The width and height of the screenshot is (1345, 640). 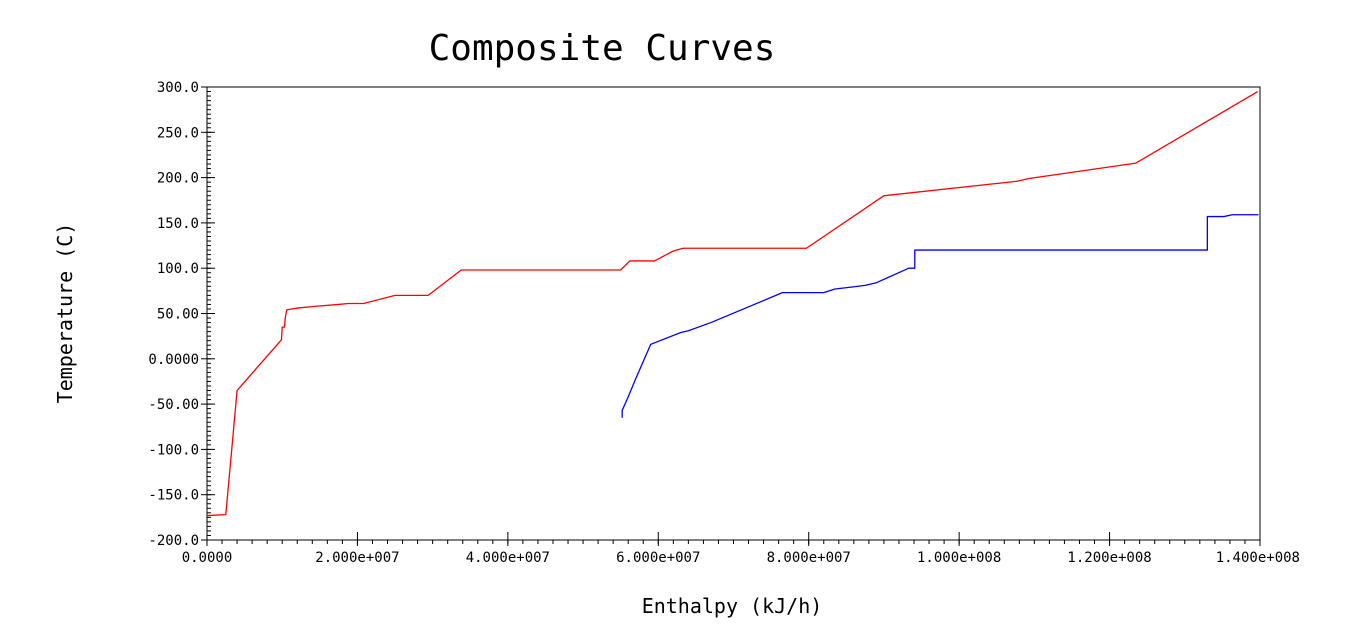 What do you see at coordinates (207, 558) in the screenshot?
I see `x-tick-label: 0.0000` at bounding box center [207, 558].